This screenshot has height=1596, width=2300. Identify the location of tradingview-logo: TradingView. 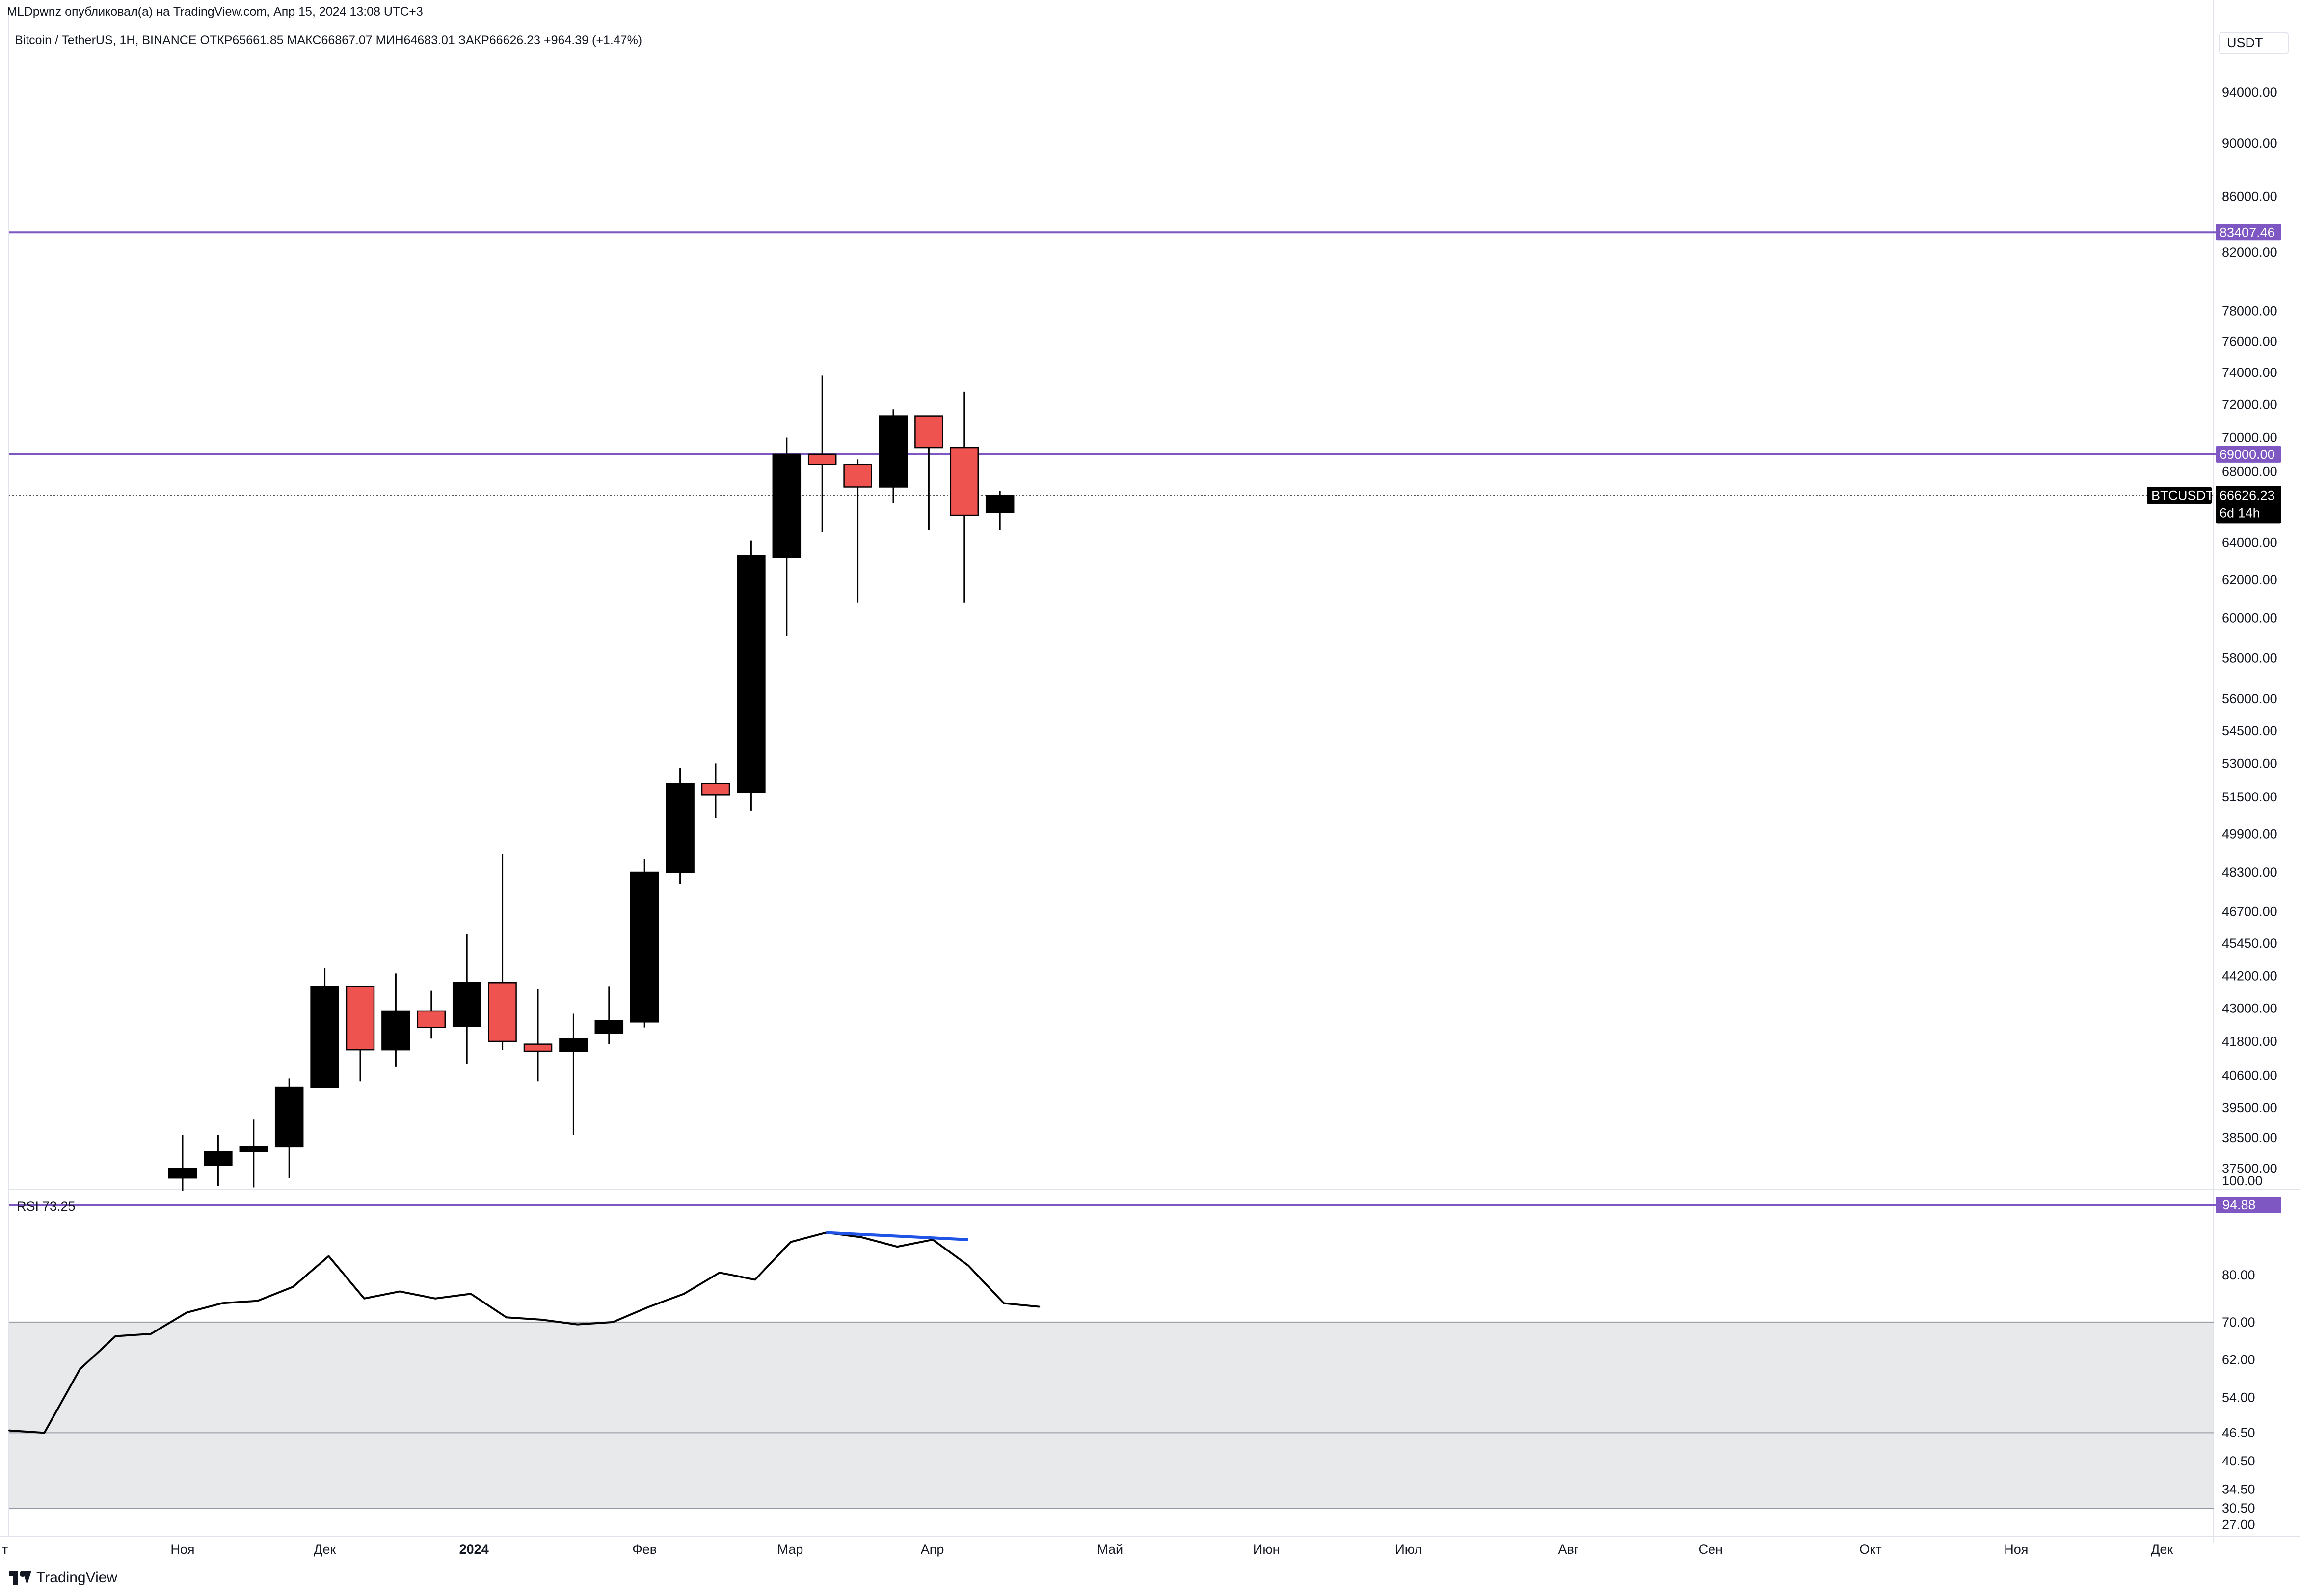
(63, 1577).